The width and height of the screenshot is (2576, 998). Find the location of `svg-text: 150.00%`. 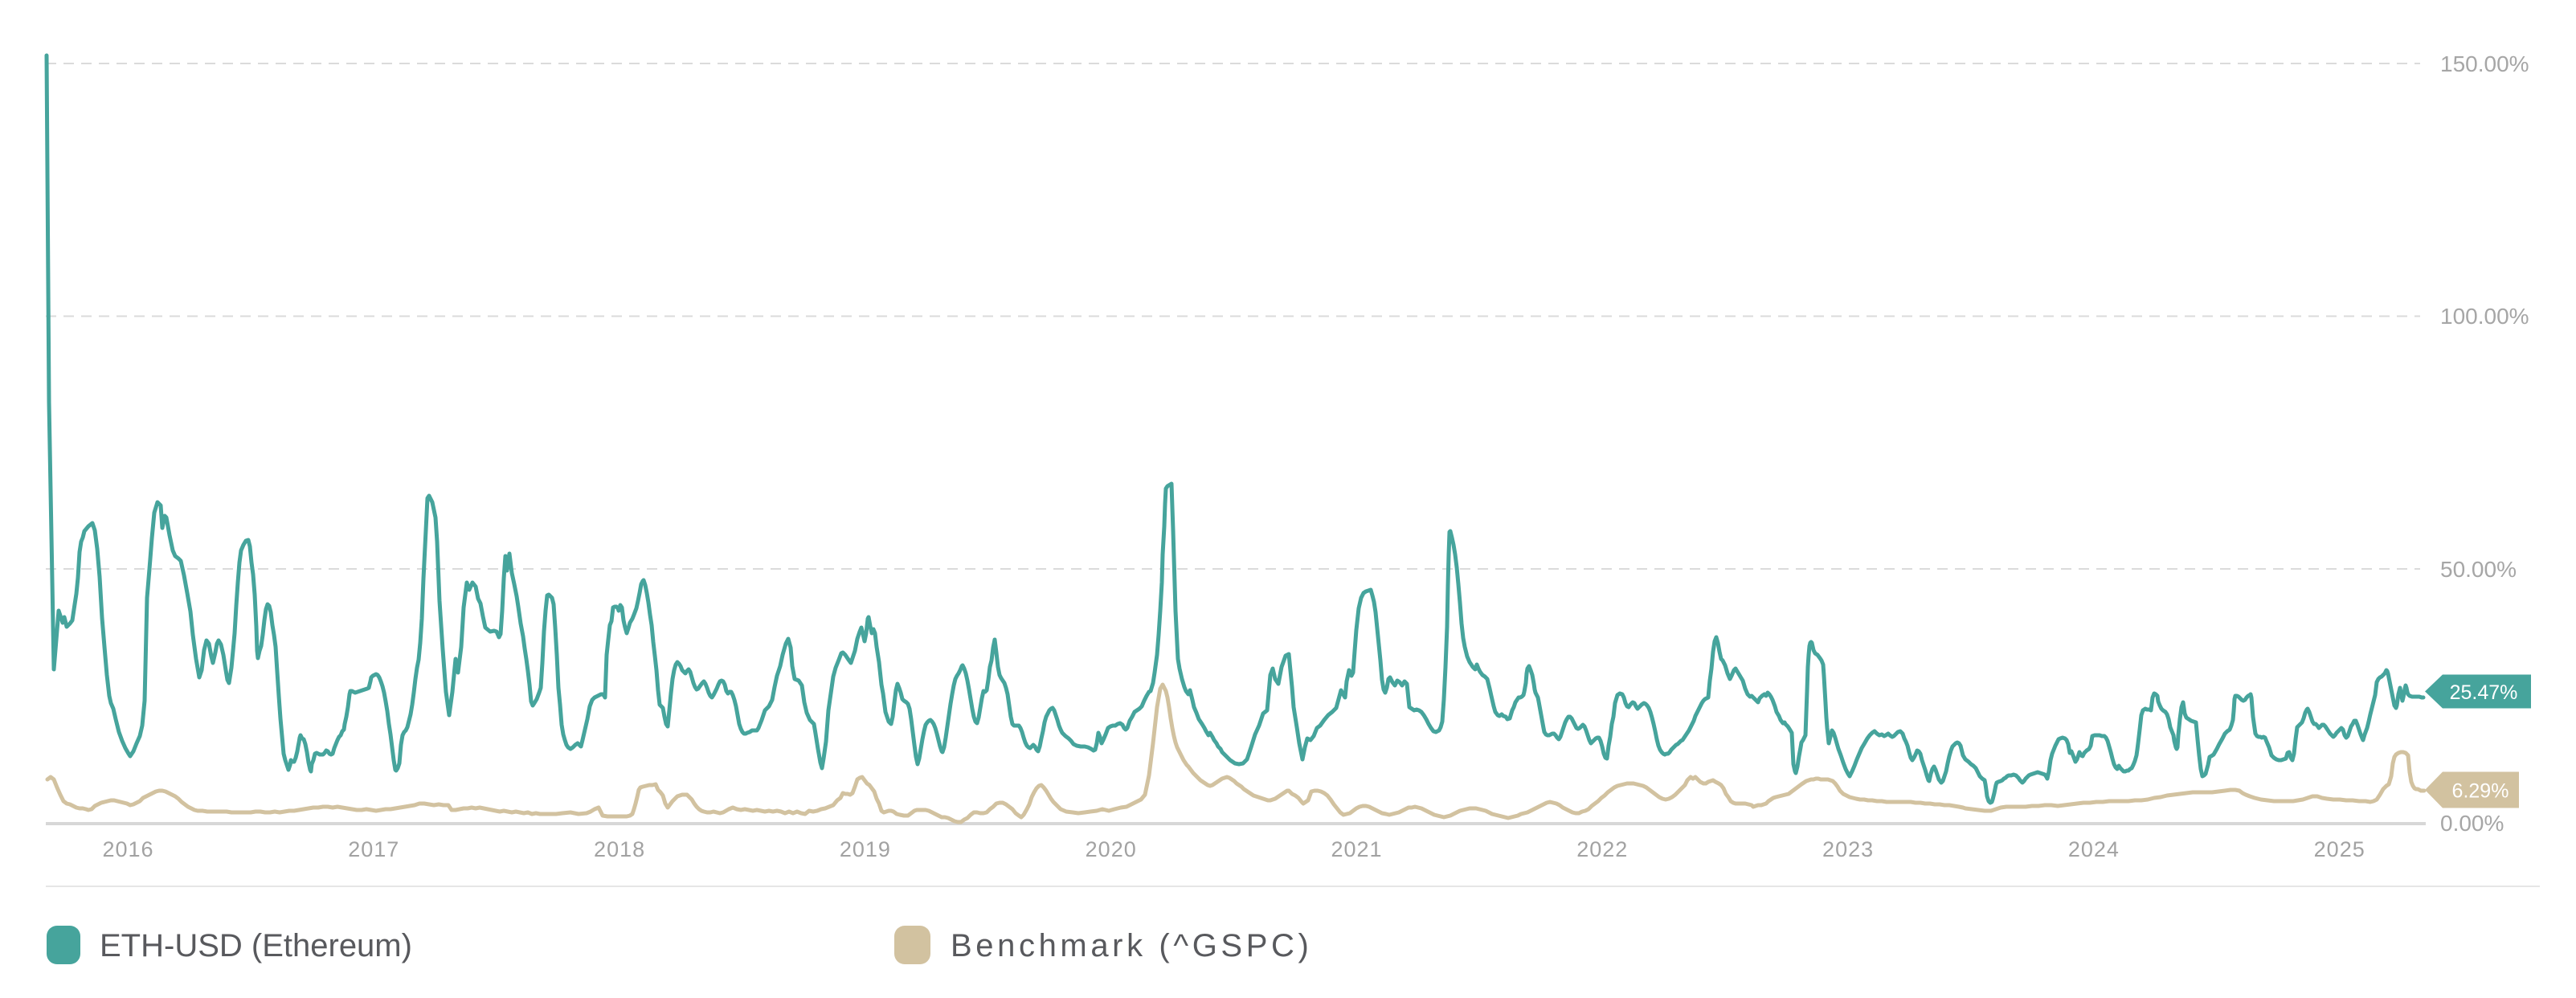

svg-text: 150.00% is located at coordinates (2484, 63).